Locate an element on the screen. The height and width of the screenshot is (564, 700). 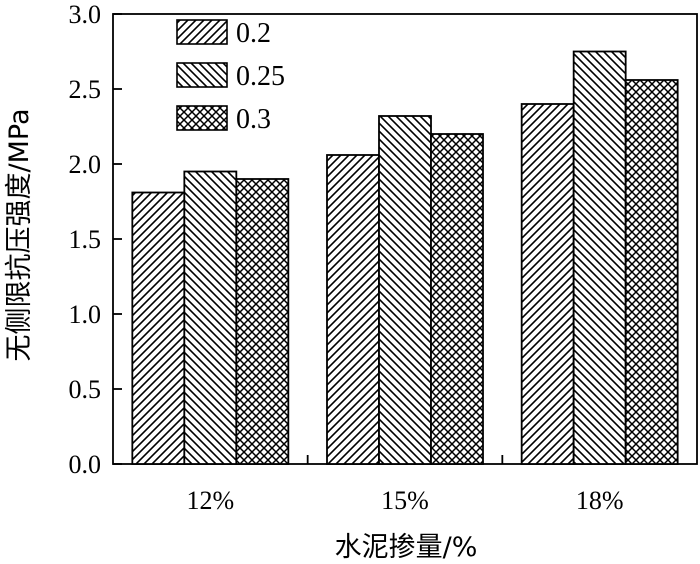
y-axis: 0.0 0.5 1.0 1.5 2.0 2.5 3.0 is located at coordinates (95, 239).